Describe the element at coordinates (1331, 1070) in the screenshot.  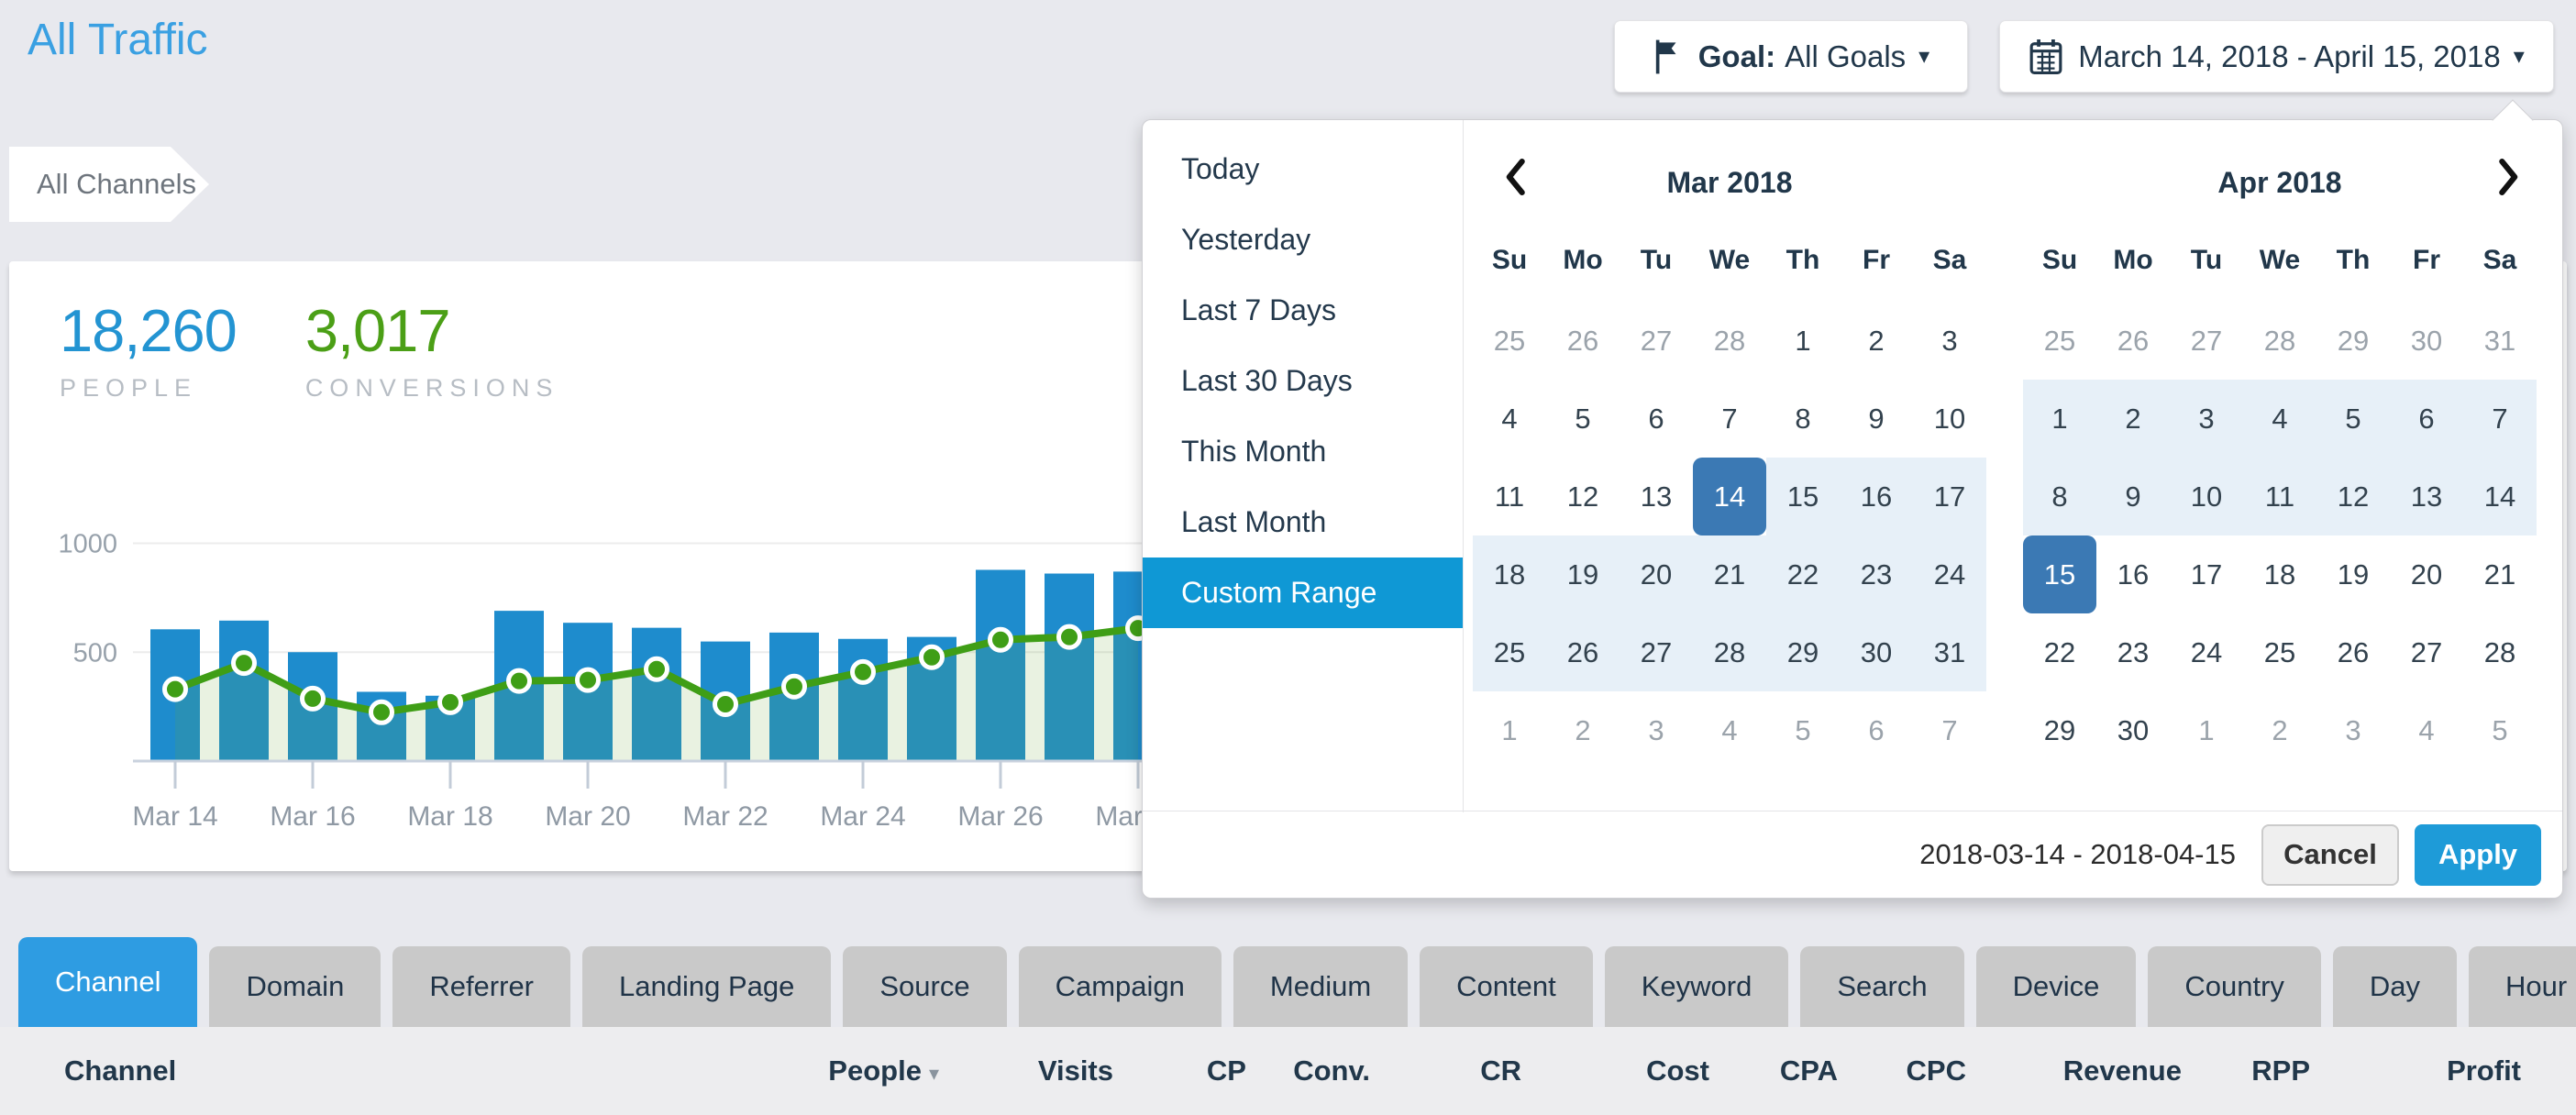
I see `column-header-conv: Conv.` at that location.